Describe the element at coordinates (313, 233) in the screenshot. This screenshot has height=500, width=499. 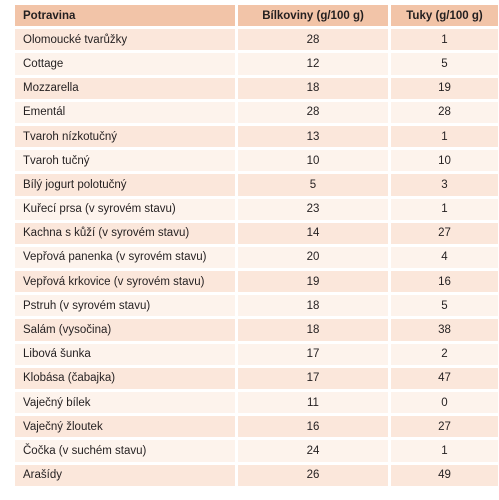
I see `cell-protein: 14` at that location.